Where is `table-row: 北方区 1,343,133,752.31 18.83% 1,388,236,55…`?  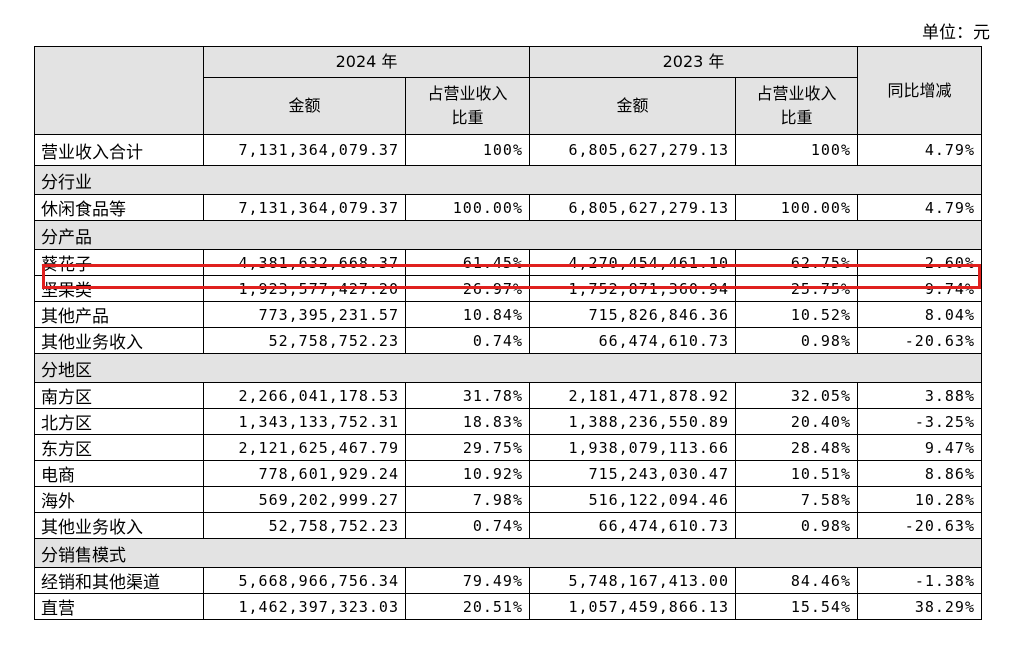 table-row: 北方区 1,343,133,752.31 18.83% 1,388,236,55… is located at coordinates (508, 422).